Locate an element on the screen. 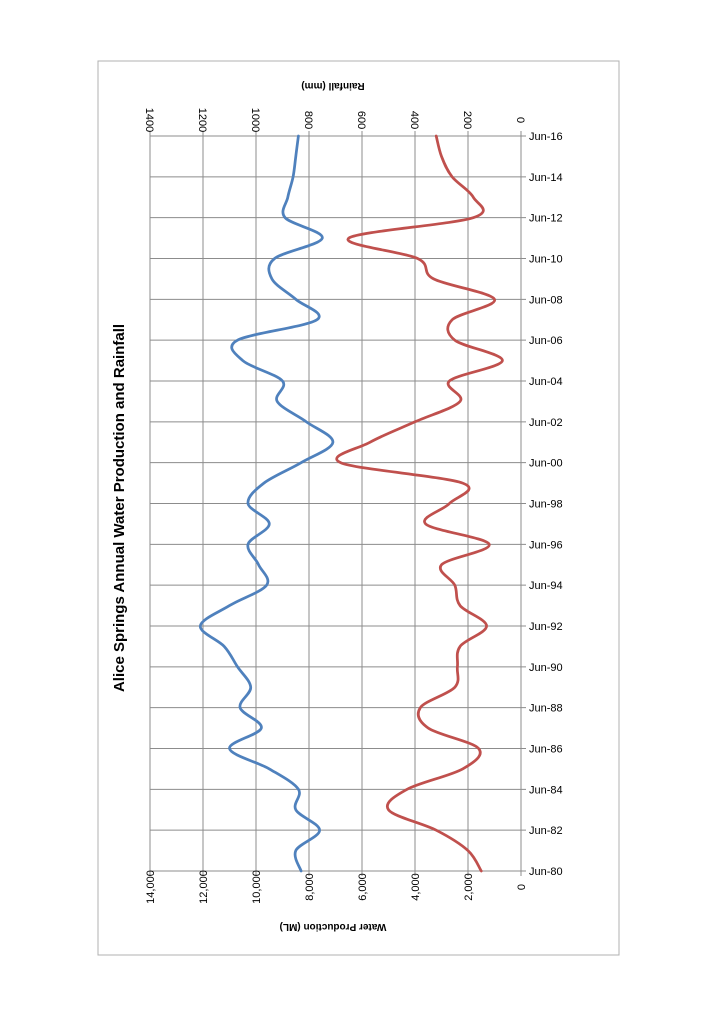 This screenshot has width=720, height=1019. x-tick-label: Jun-90 is located at coordinates (546, 668).